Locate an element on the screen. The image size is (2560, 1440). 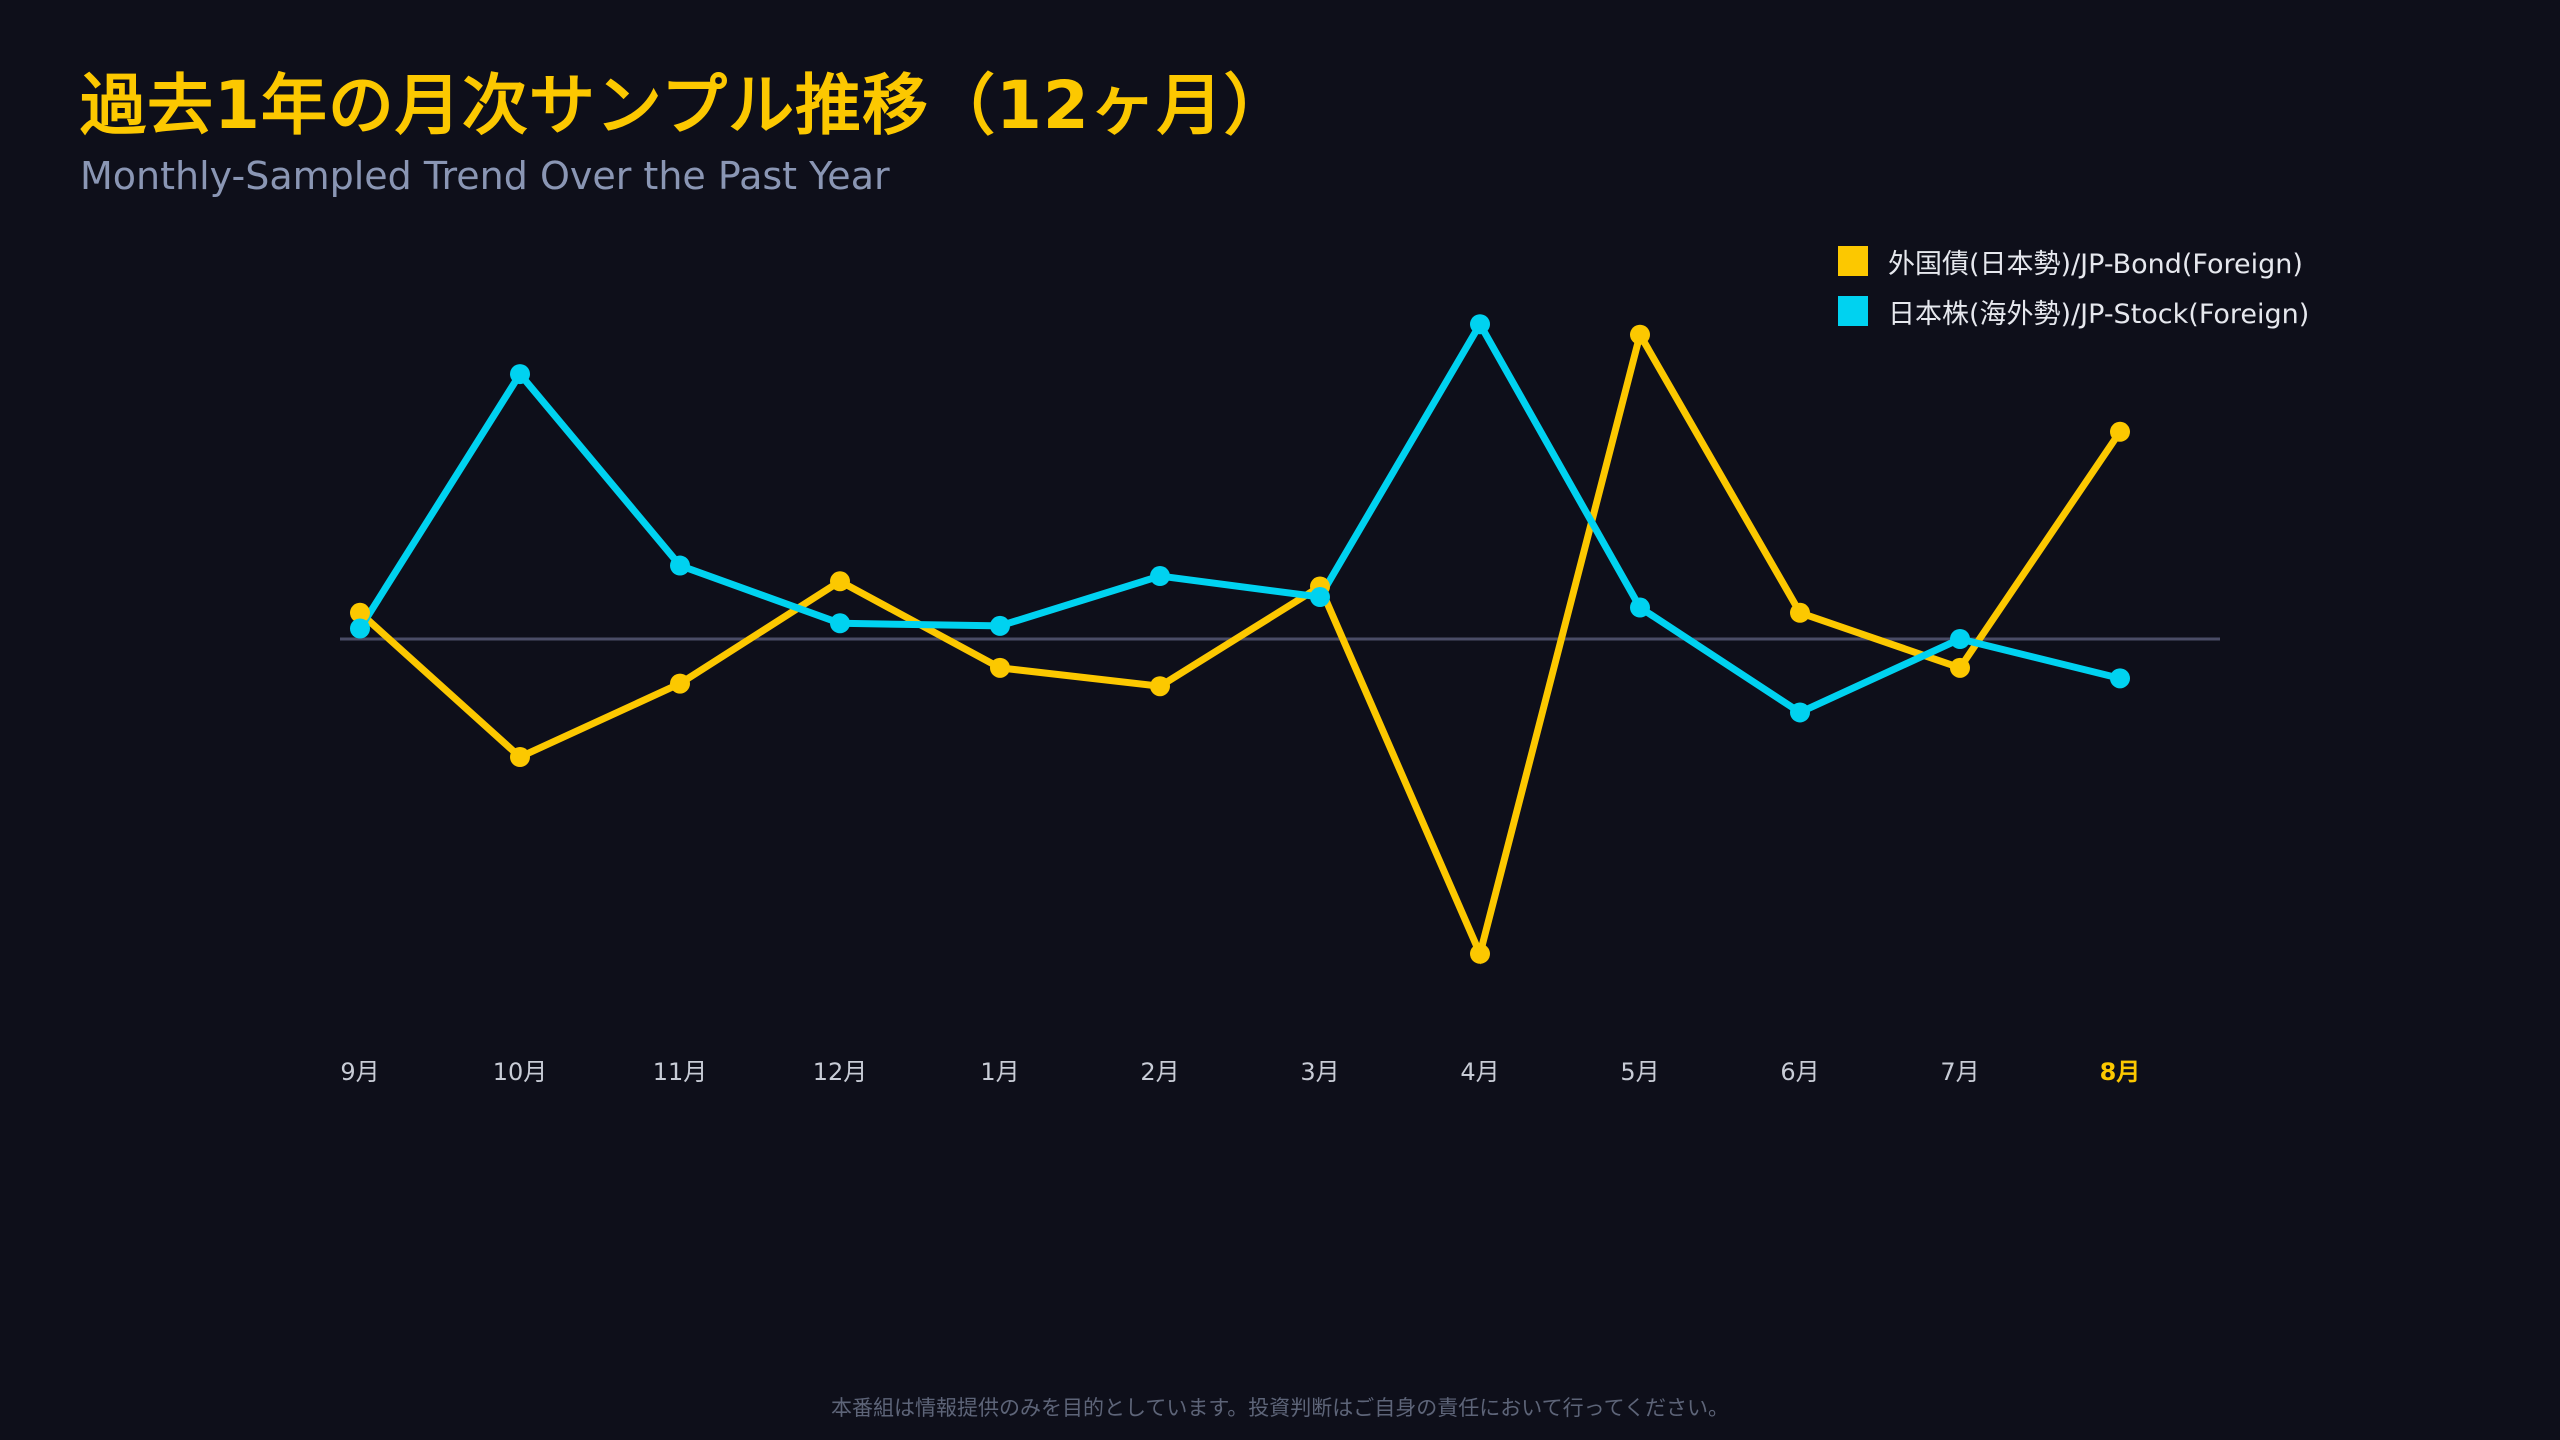
x-tick-label-4: 1月 is located at coordinates (999, 1072).